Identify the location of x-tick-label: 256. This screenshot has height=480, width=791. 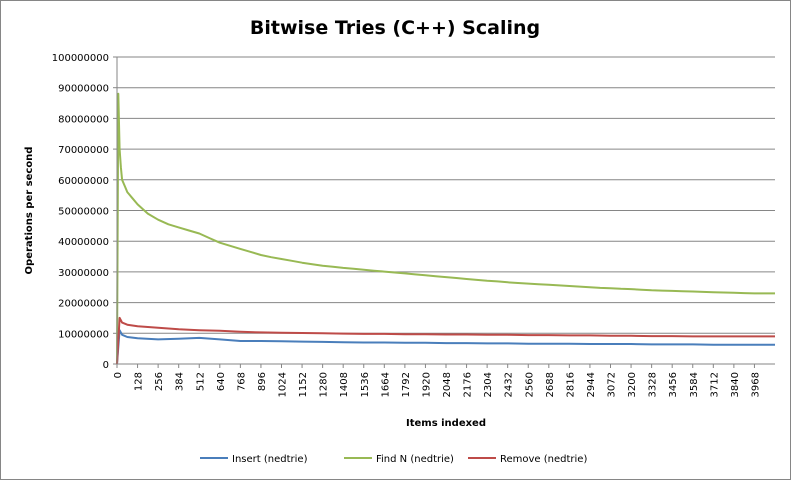
(159, 381).